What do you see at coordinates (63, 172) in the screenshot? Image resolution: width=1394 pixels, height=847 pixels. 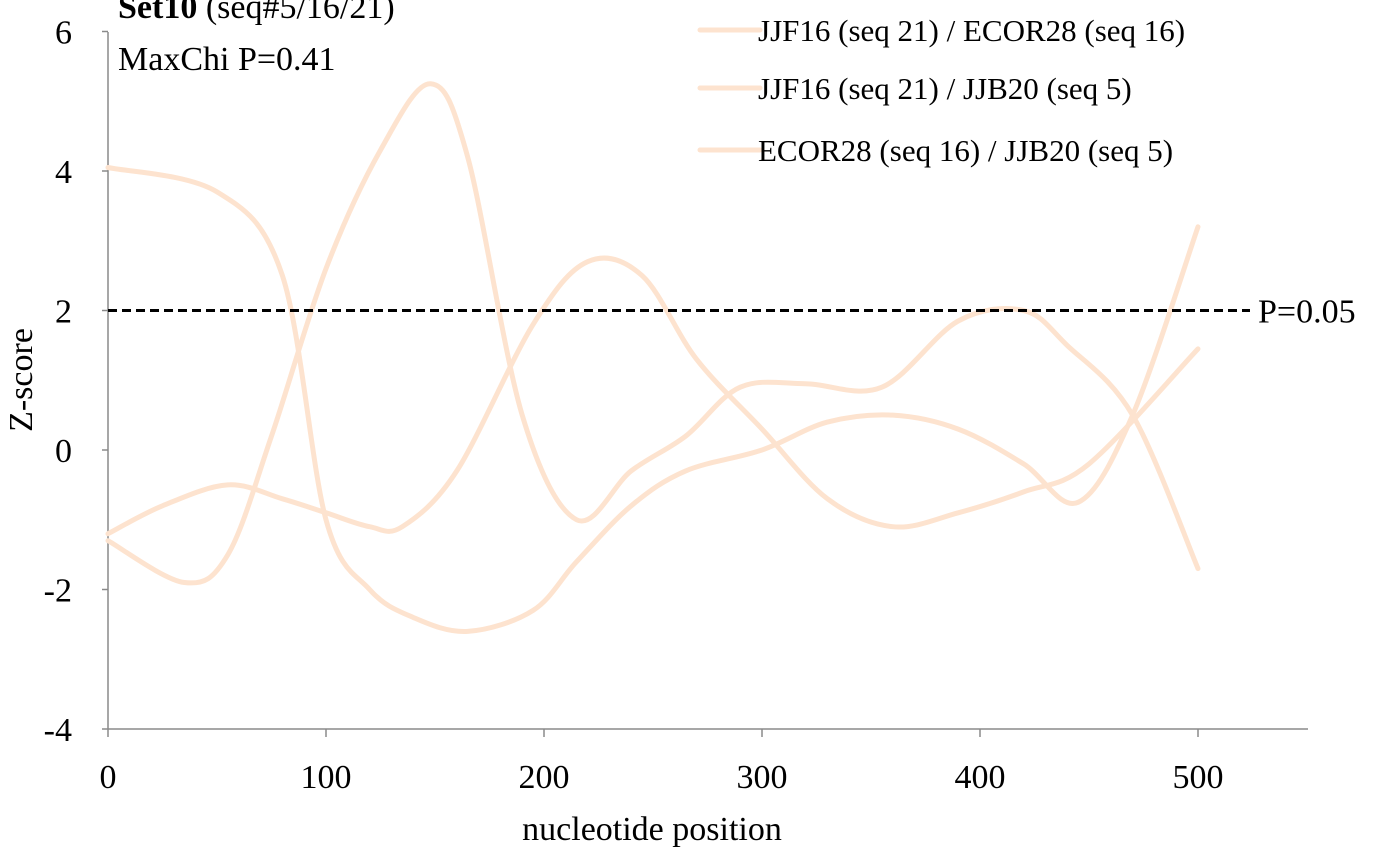 I see `y-tick-label: 4` at bounding box center [63, 172].